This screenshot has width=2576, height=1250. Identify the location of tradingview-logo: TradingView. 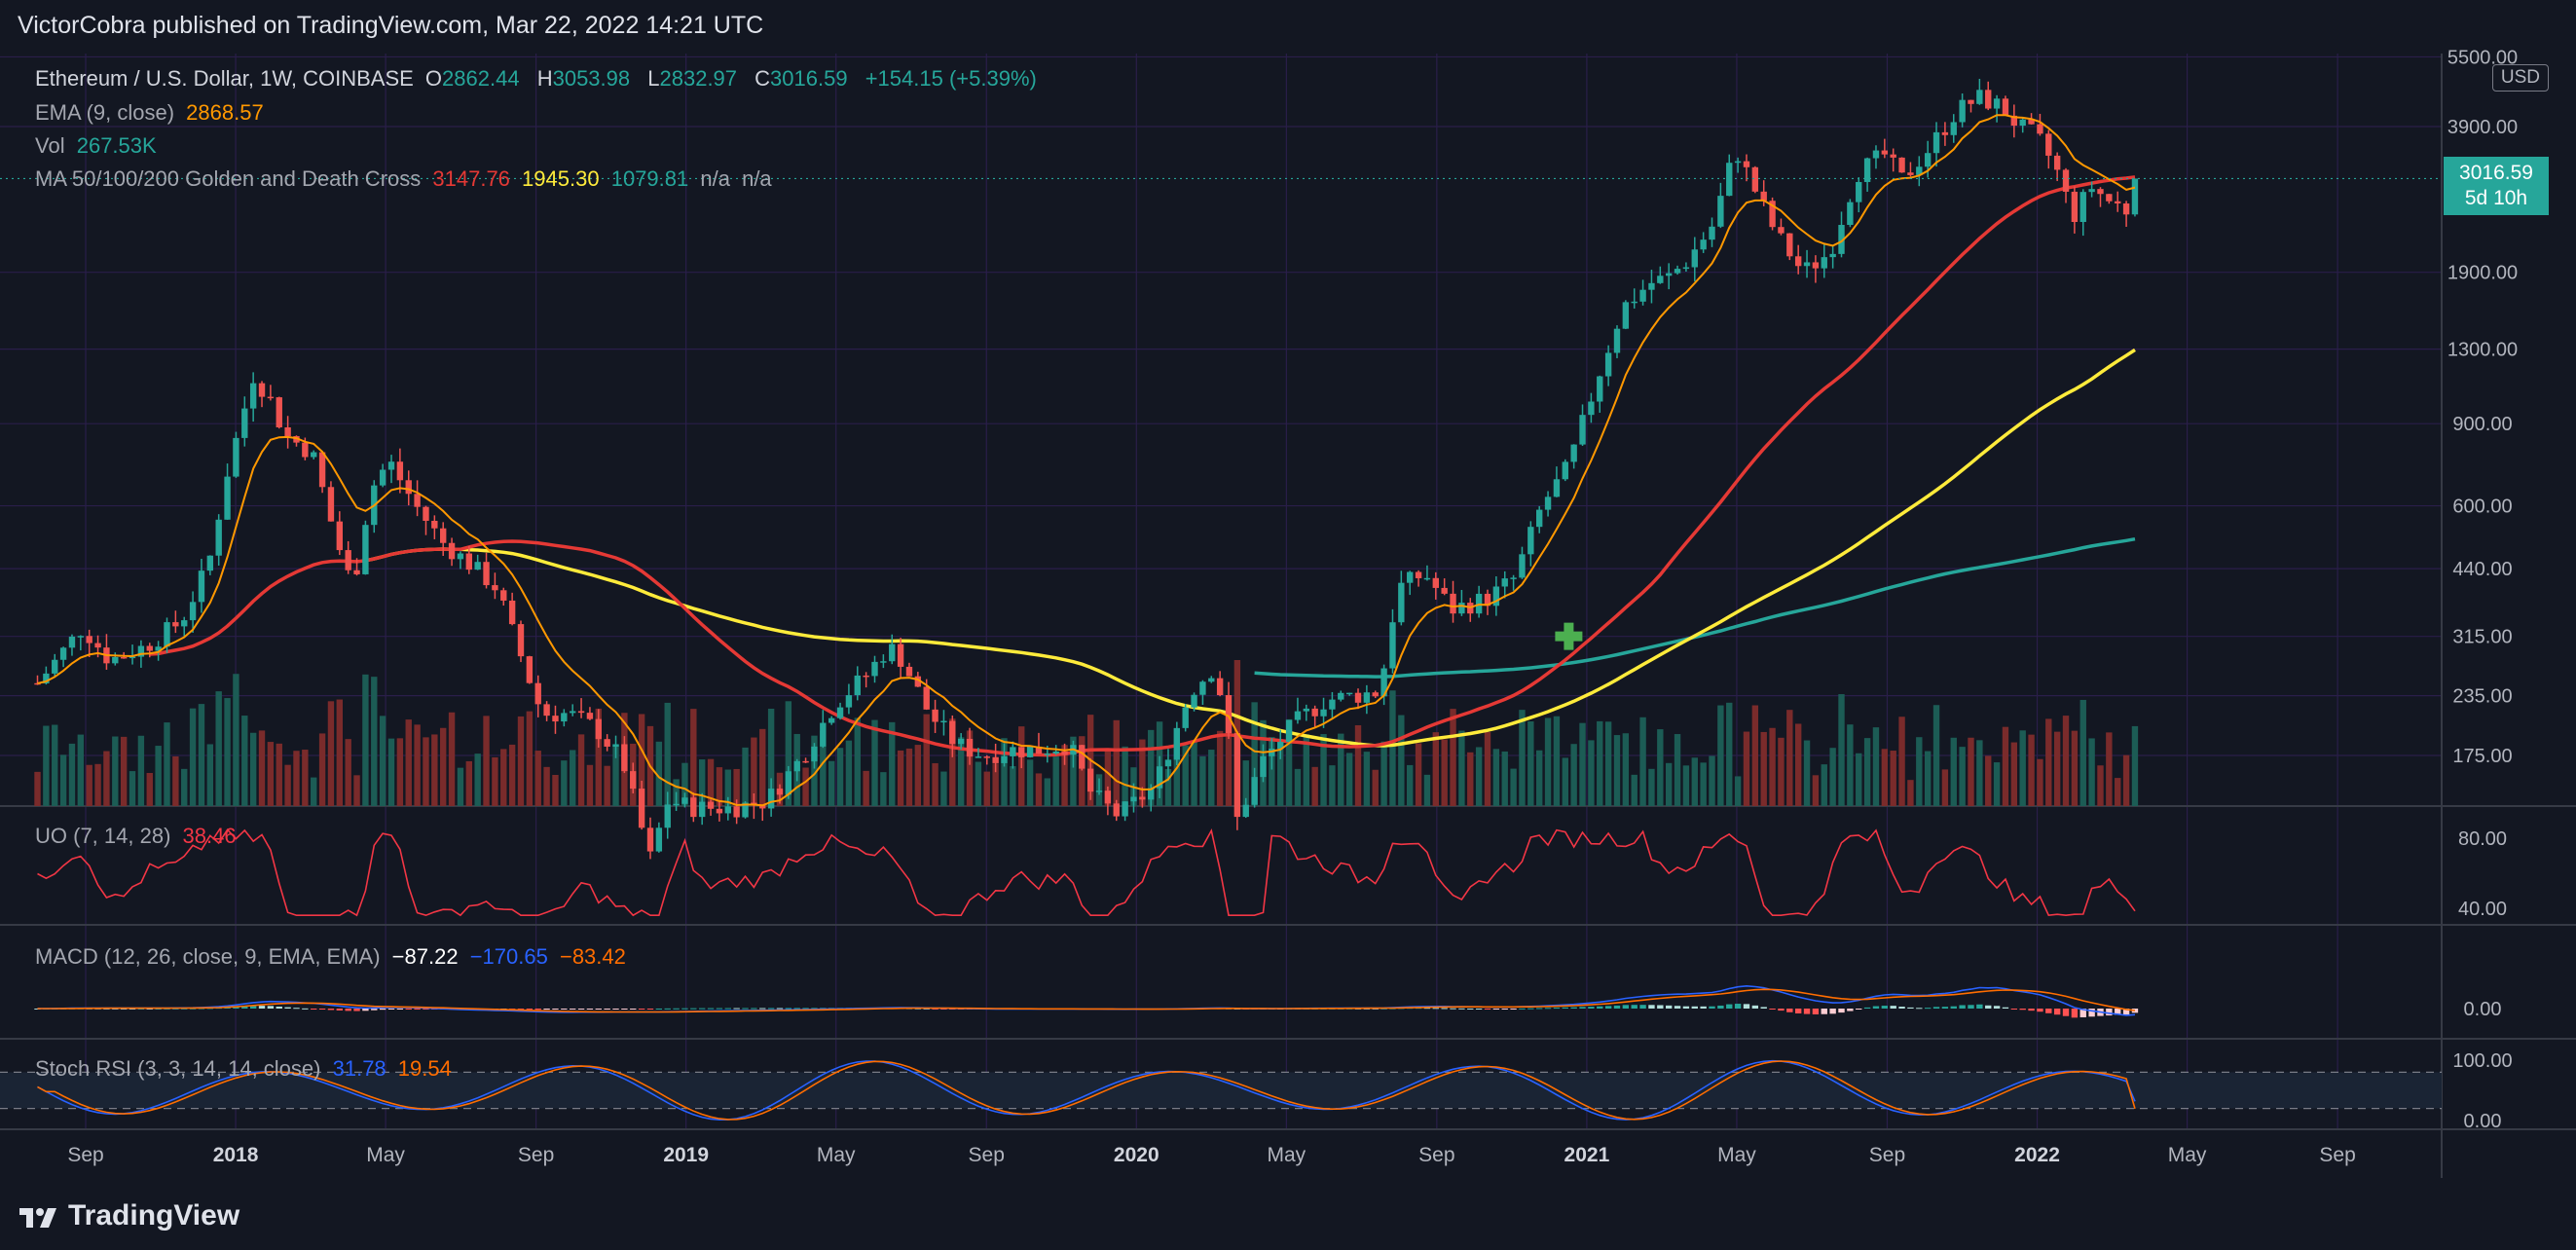
(129, 1215).